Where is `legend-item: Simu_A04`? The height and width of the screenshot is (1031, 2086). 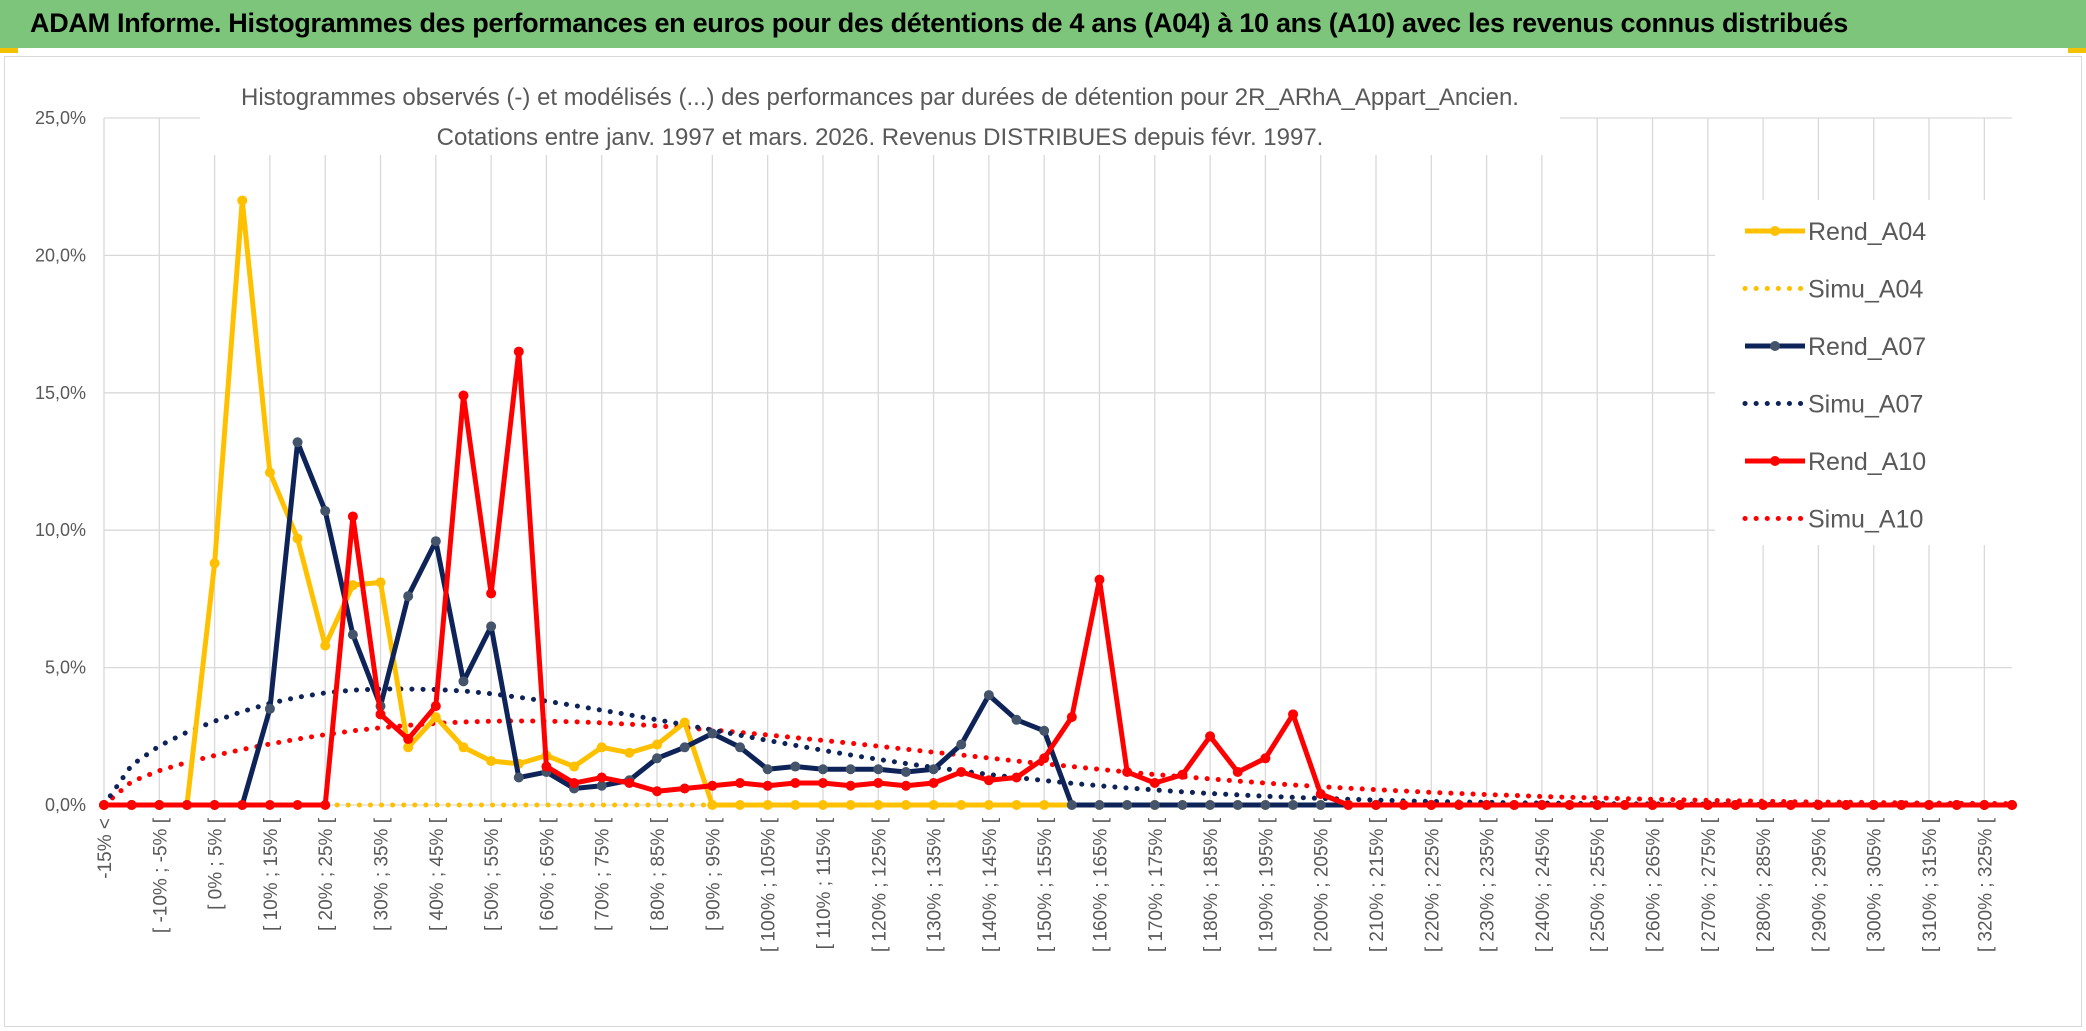
legend-item: Simu_A04 is located at coordinates (1832, 290).